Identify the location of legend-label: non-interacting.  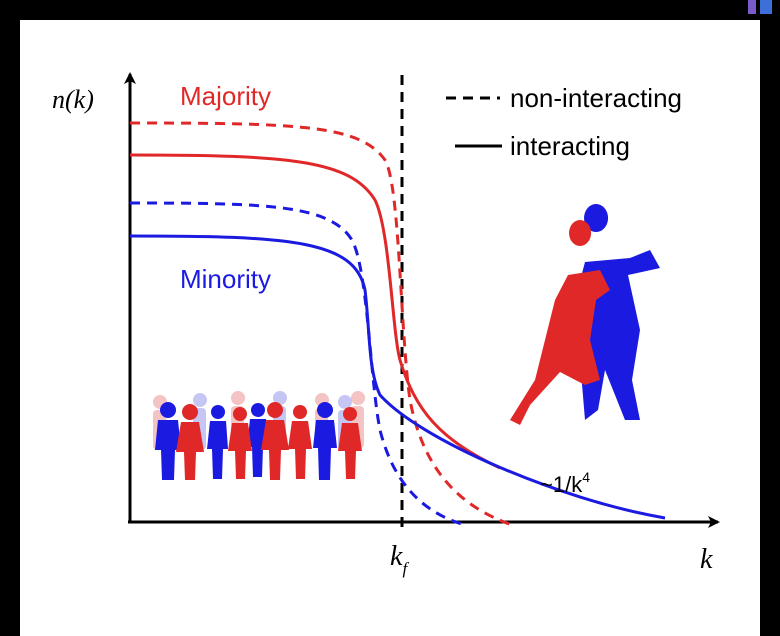
(596, 98).